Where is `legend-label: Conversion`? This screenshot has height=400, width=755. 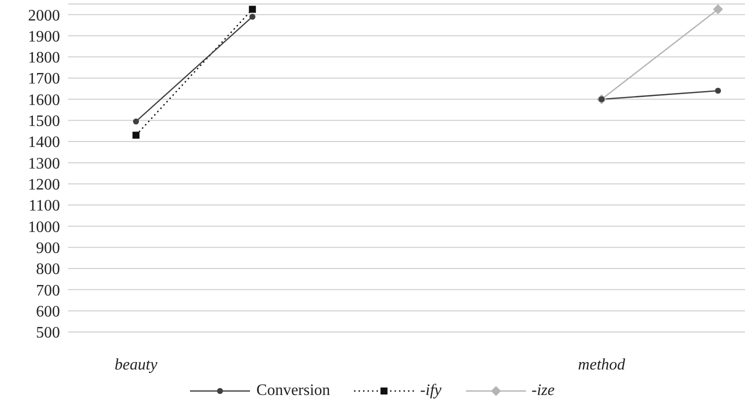
legend-label: Conversion is located at coordinates (293, 391).